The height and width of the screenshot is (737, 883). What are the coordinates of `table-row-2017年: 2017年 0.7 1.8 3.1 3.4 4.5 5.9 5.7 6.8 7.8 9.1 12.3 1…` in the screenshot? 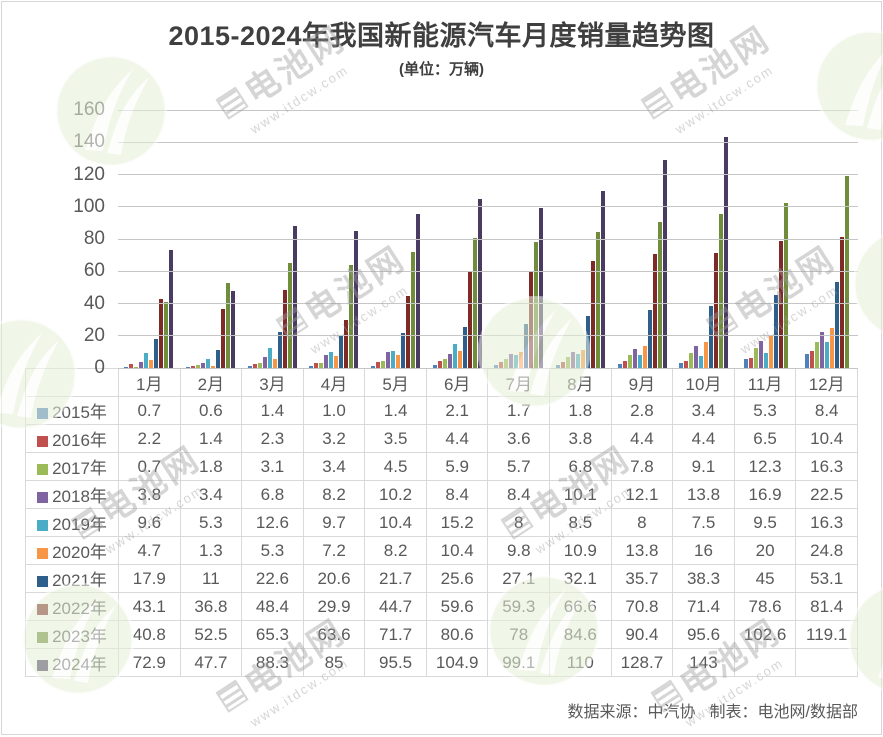 It's located at (441, 466).